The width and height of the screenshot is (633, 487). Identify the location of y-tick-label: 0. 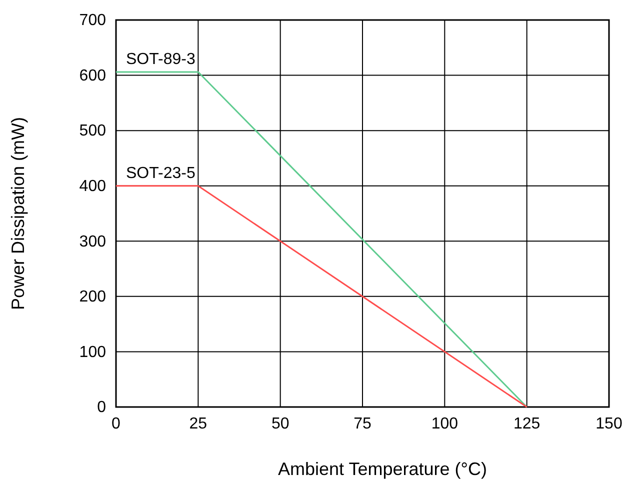
(101, 407).